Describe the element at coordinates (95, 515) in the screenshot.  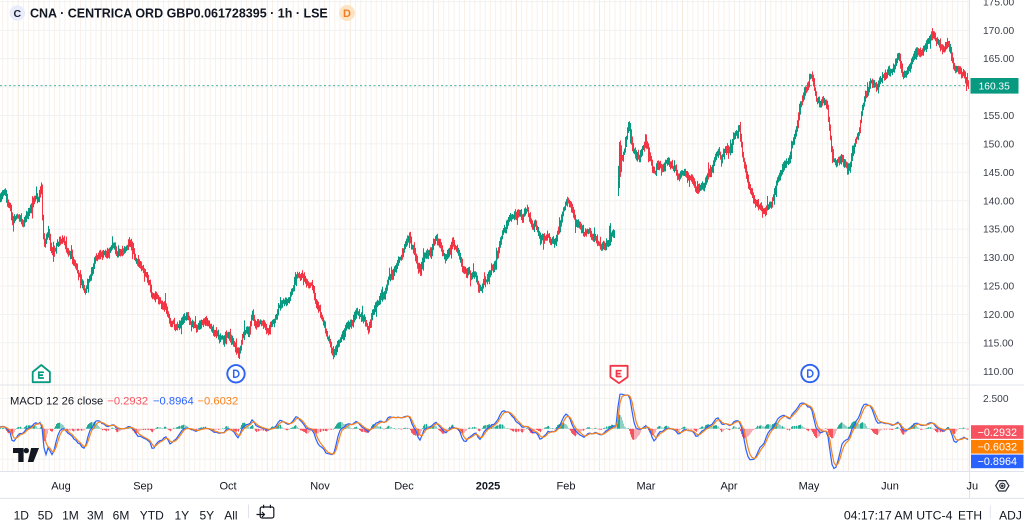
I see `svg-text: 3M` at that location.